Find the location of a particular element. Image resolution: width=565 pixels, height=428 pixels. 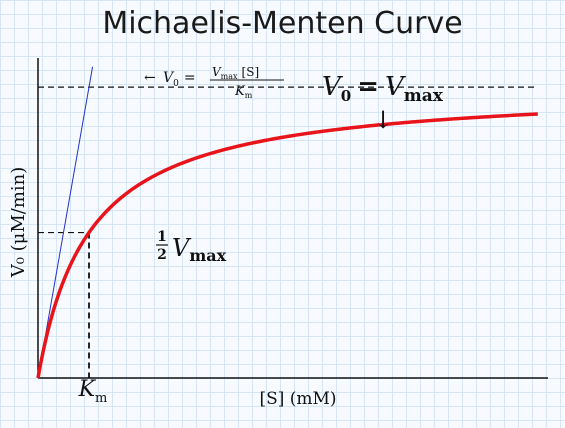

half-denominator: 2 is located at coordinates (162, 255).